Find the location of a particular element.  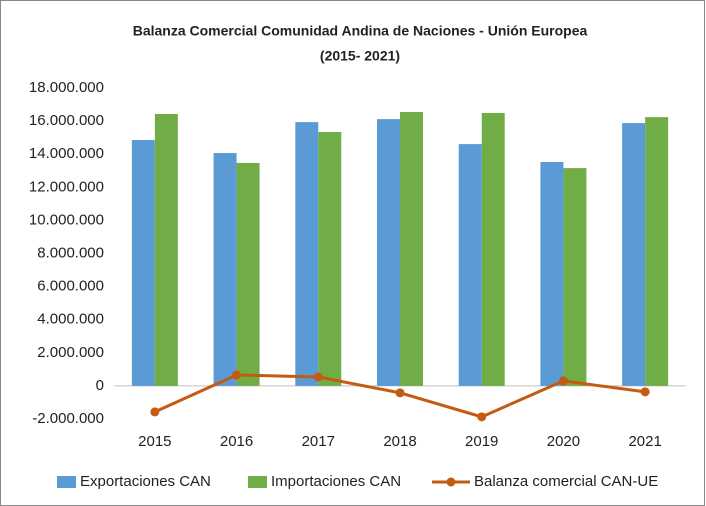

y-tick-label: 12.000.000 is located at coordinates (66, 186).